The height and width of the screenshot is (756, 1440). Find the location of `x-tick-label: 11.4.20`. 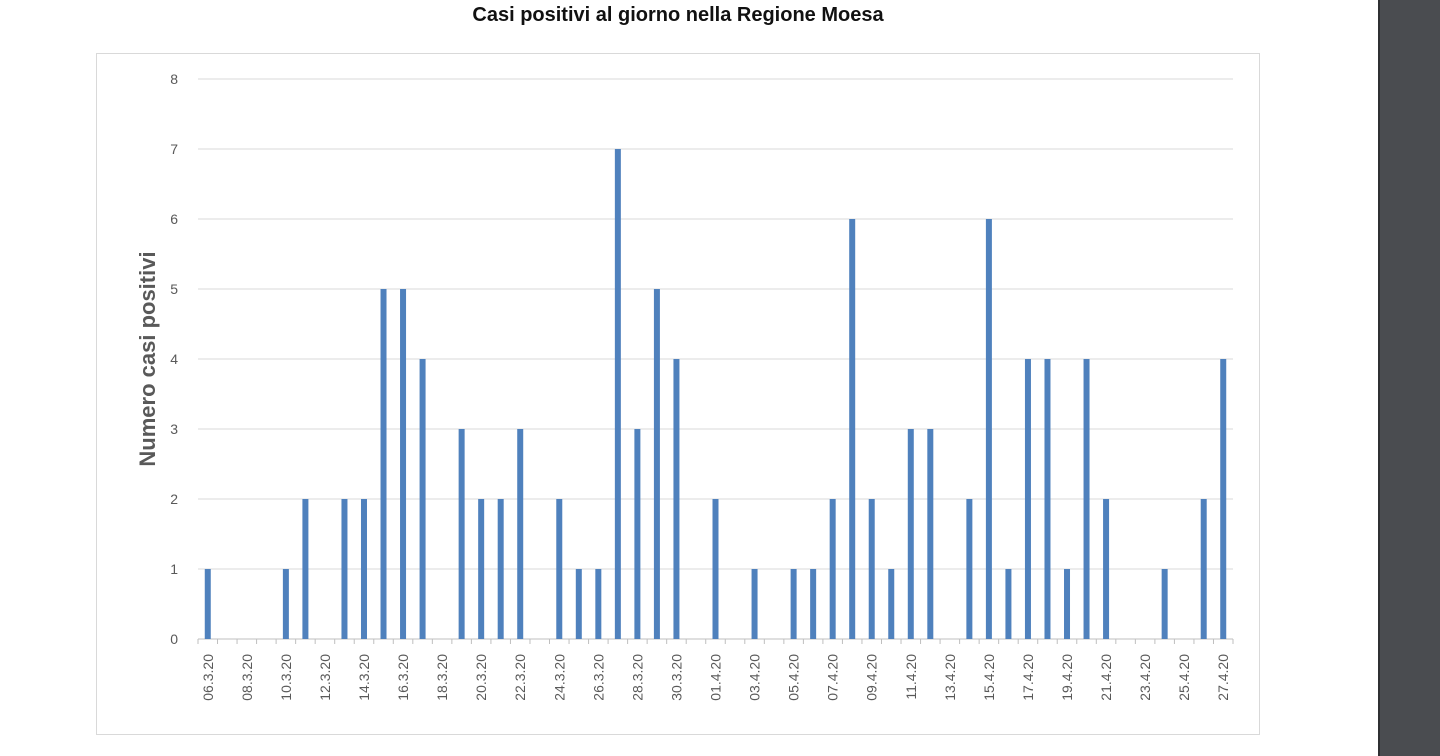

x-tick-label: 11.4.20 is located at coordinates (911, 677).